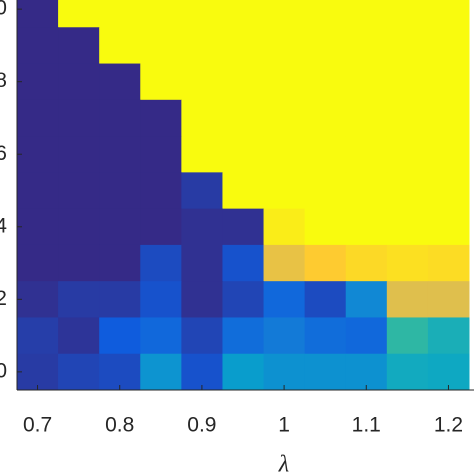 Image resolution: width=474 pixels, height=474 pixels. Describe the element at coordinates (37, 425) in the screenshot. I see `x-tick-label: 0.7` at that location.